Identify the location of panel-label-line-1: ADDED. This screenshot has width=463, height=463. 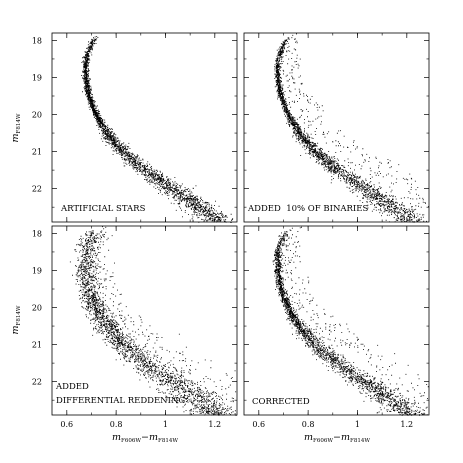
(72, 387).